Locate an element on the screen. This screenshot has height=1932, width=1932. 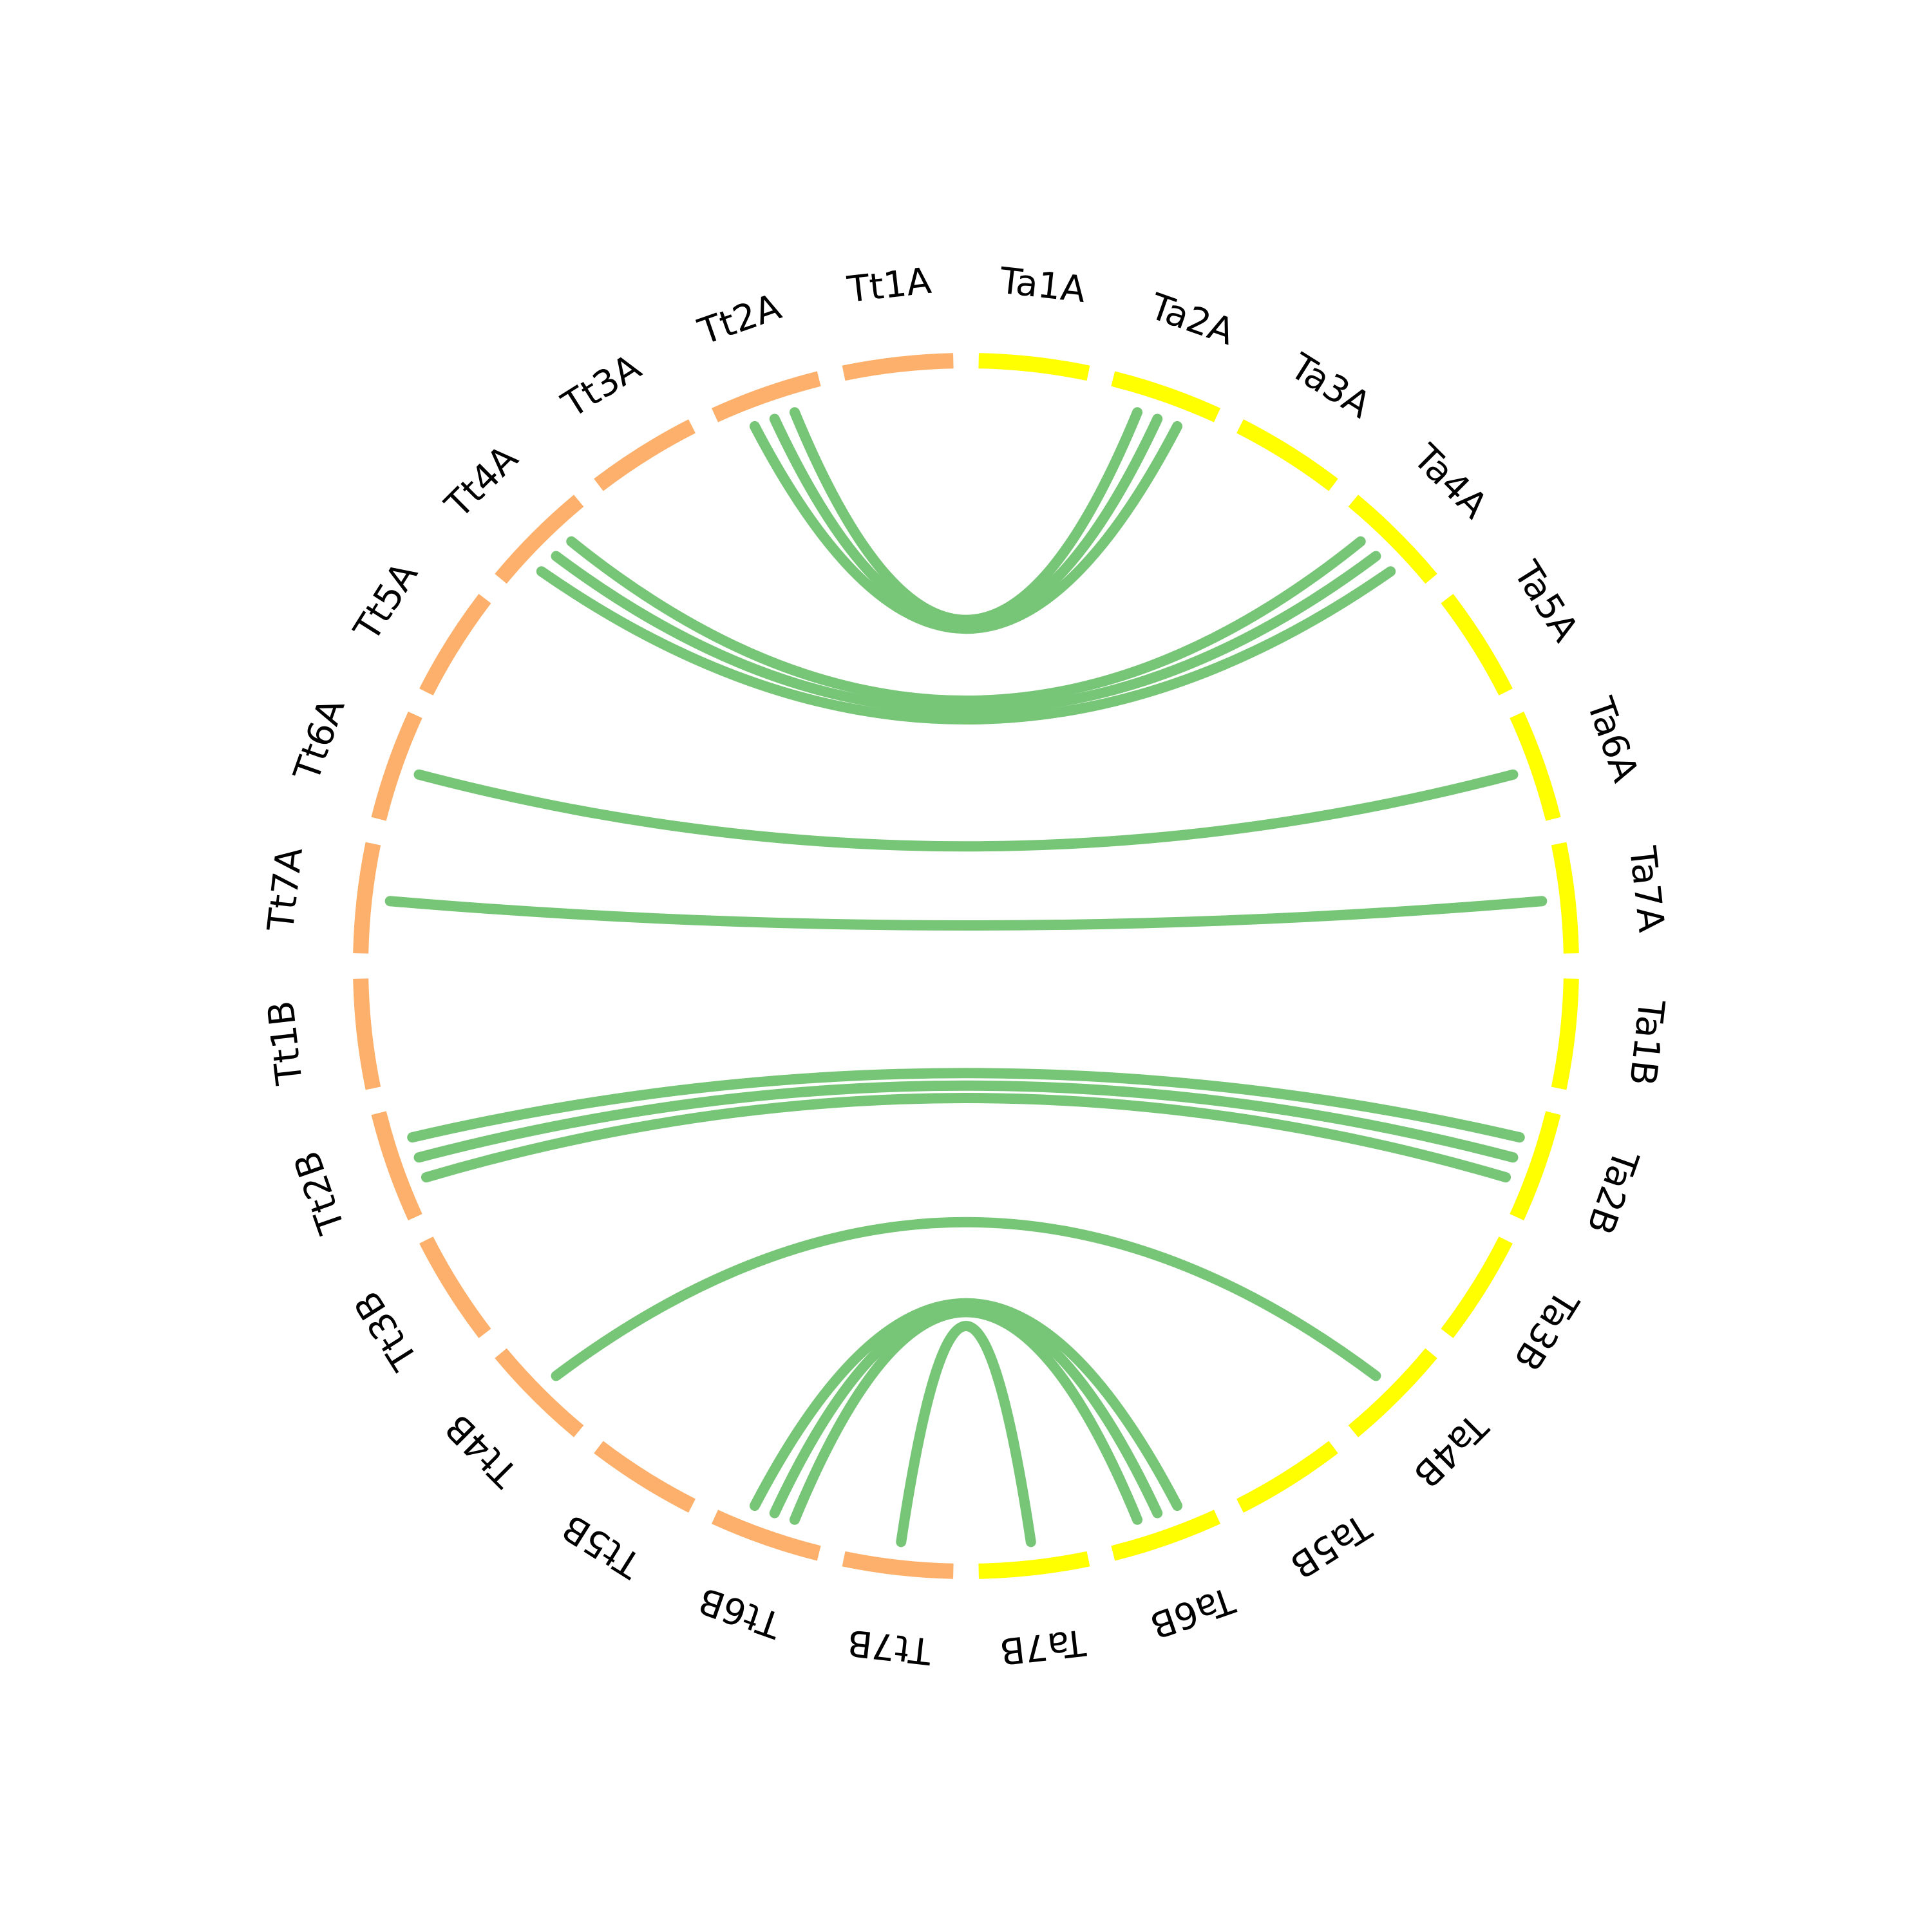
segment-label-Tt6B: Tt6B is located at coordinates (741, 1613).